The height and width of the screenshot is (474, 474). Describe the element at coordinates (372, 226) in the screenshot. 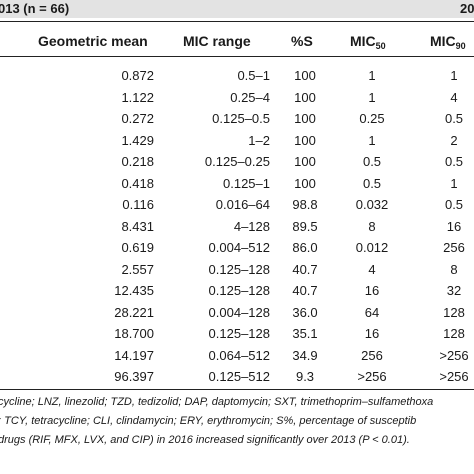

I see `cell-mic50: 8` at that location.